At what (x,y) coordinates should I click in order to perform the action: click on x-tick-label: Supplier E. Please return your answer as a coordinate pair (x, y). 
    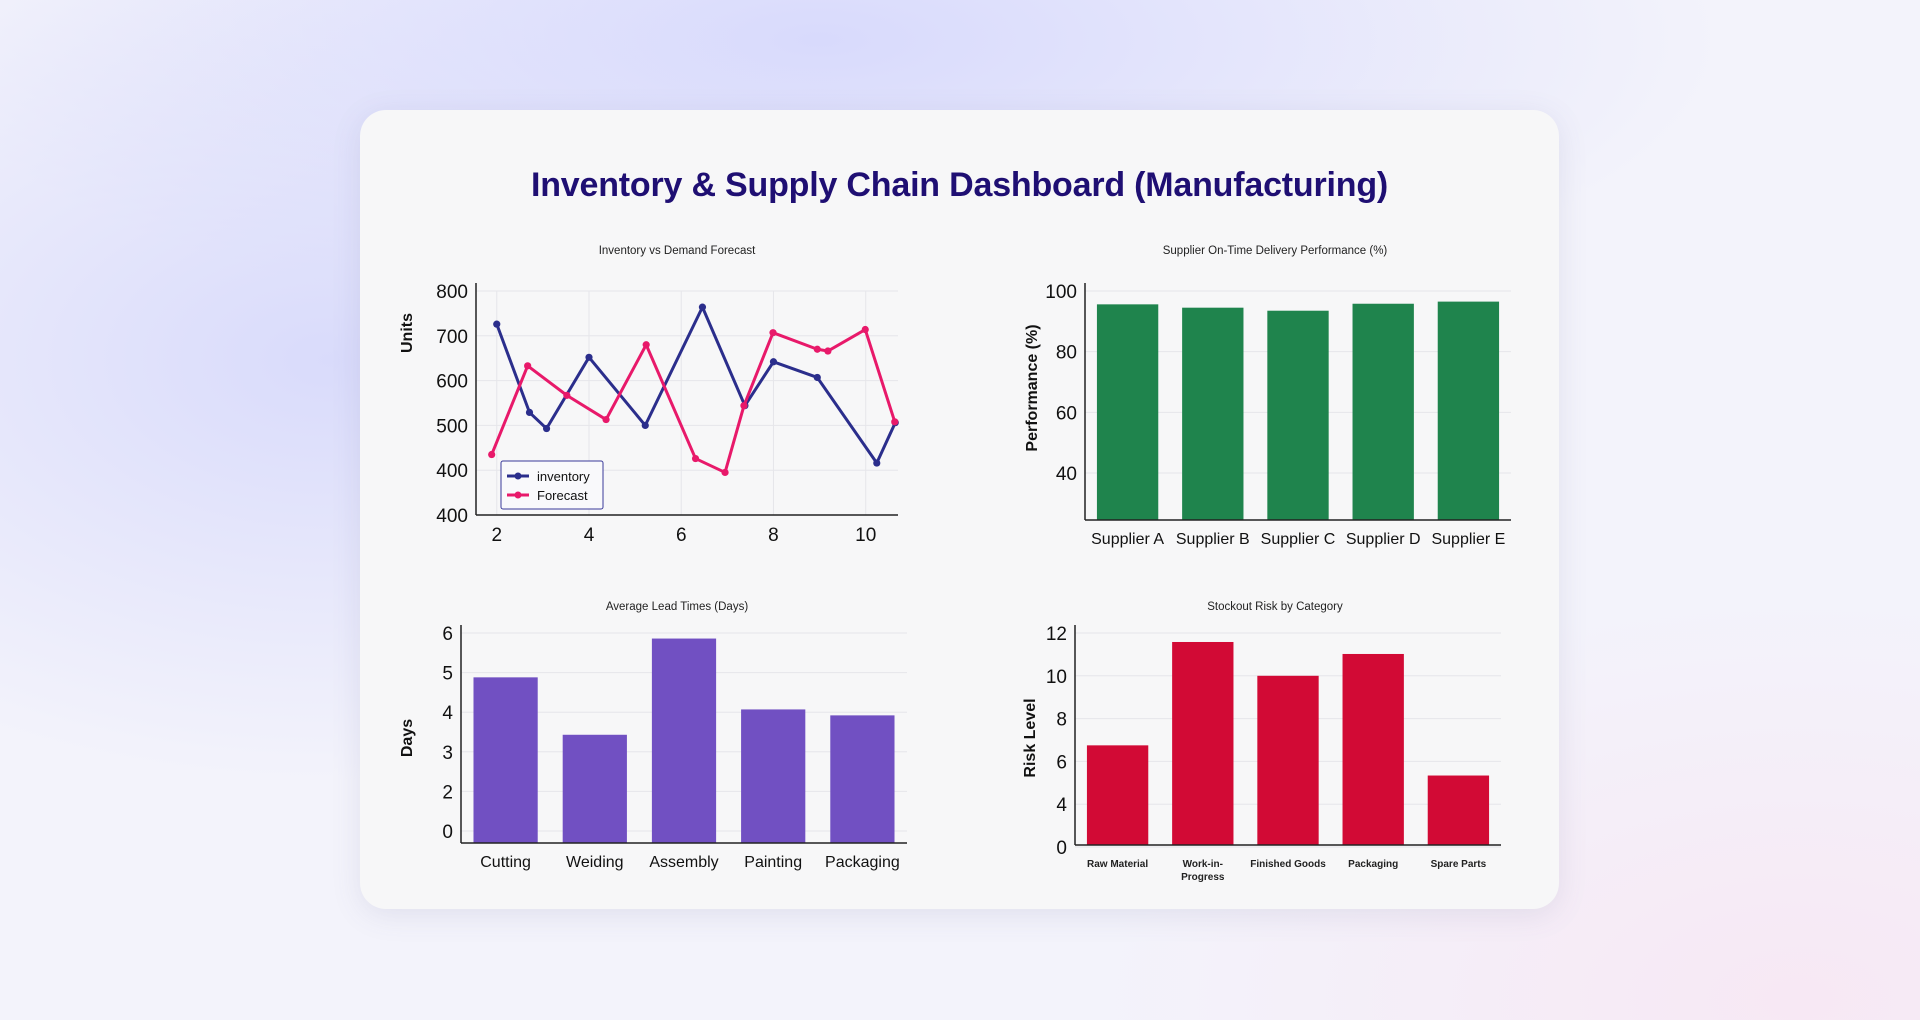
    Looking at the image, I should click on (1468, 539).